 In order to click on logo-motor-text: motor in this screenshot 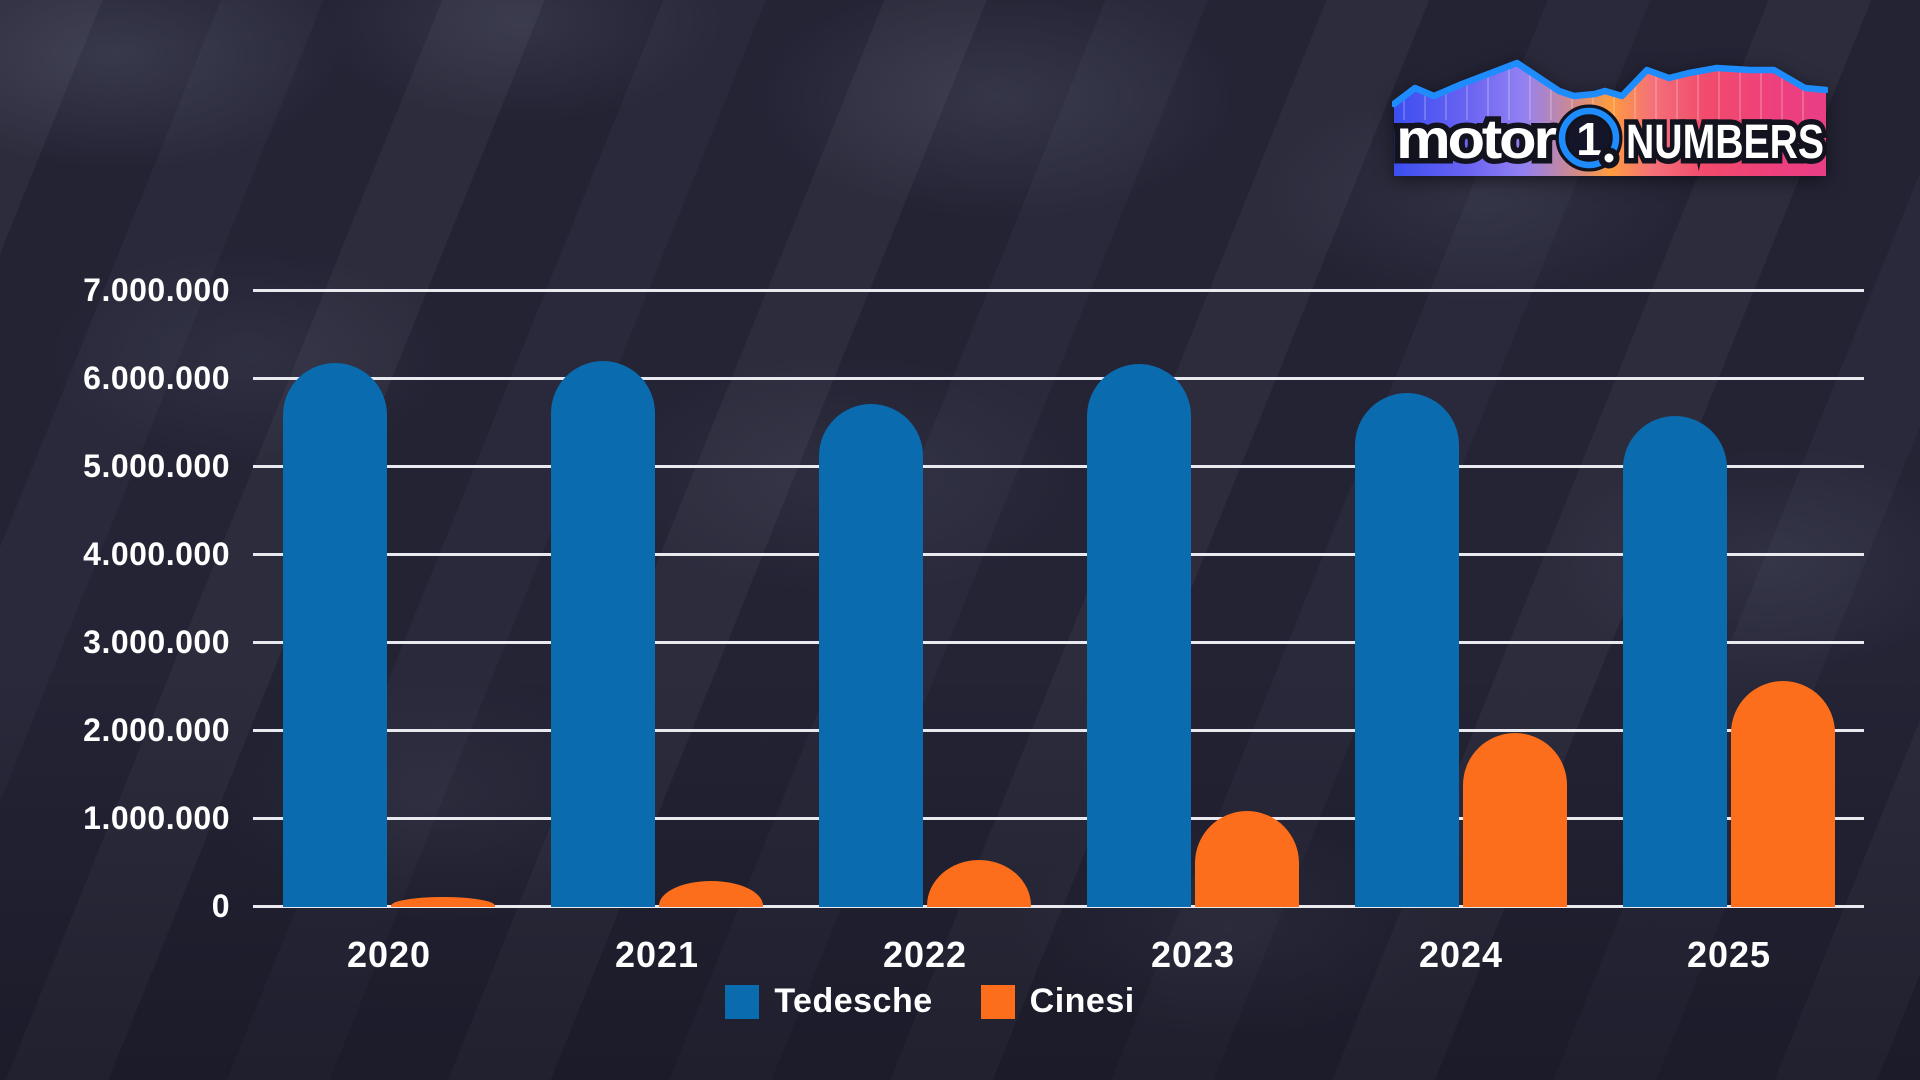, I will do `click(1476, 138)`.